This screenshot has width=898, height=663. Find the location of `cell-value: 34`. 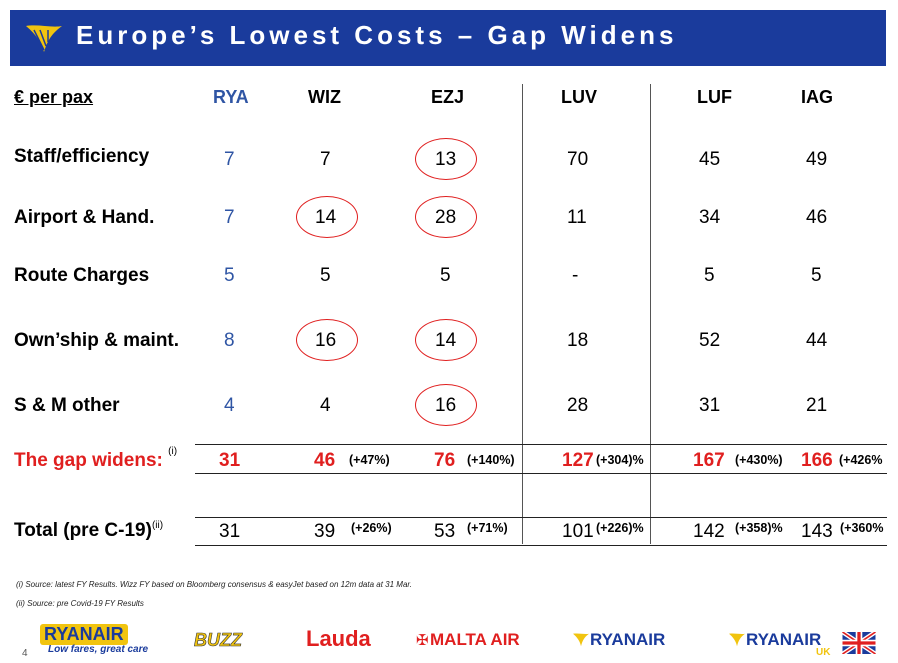

cell-value: 34 is located at coordinates (710, 217).